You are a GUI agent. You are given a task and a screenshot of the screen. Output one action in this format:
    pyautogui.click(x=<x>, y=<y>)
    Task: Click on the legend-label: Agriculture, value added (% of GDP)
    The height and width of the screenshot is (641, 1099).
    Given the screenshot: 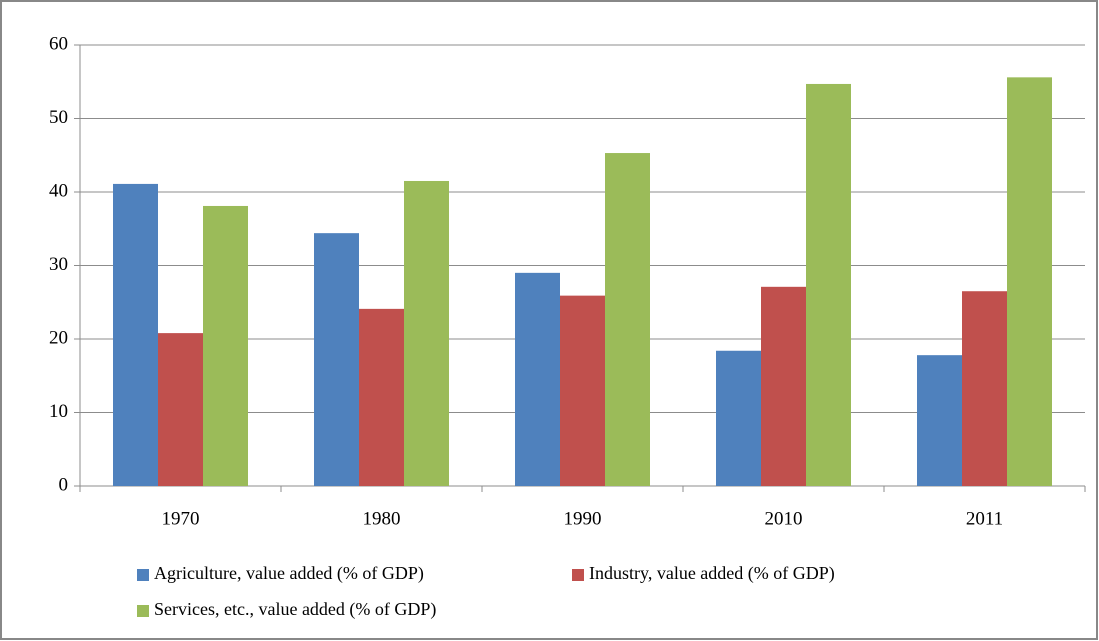 What is the action you would take?
    pyautogui.click(x=289, y=573)
    